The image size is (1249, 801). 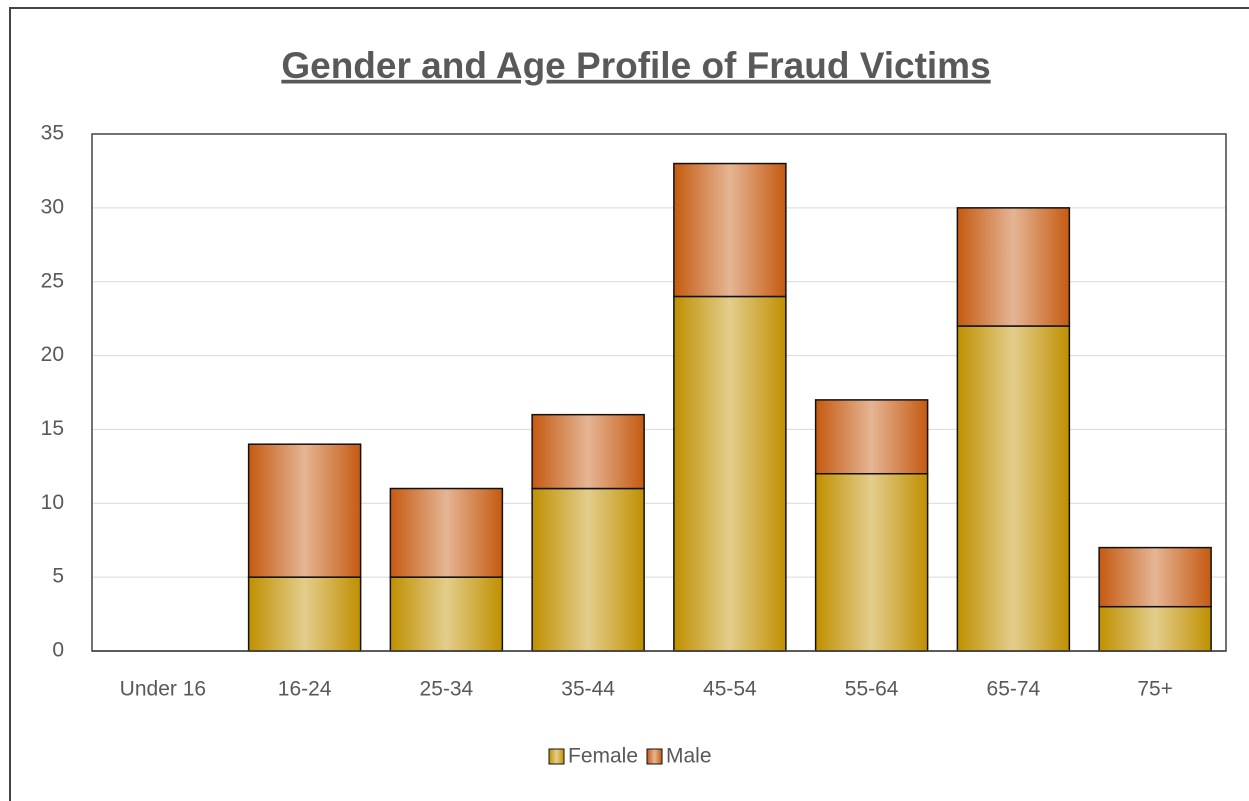 I want to click on x-tick-label: 75+, so click(x=1155, y=689).